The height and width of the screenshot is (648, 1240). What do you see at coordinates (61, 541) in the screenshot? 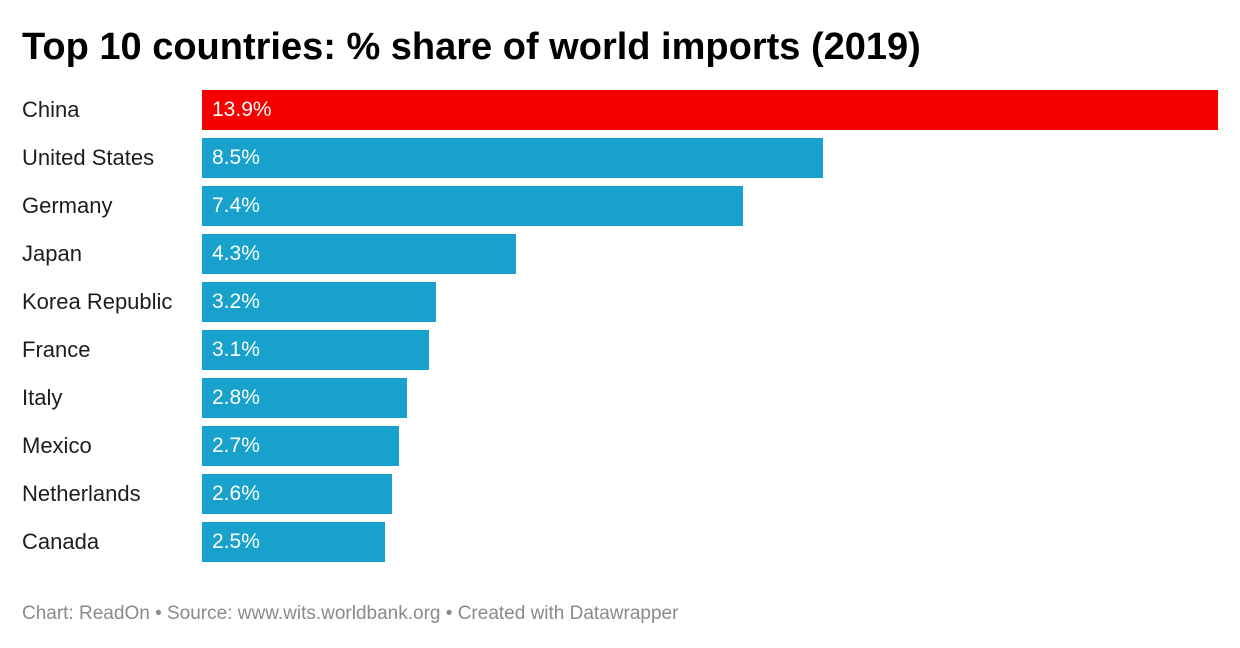
I see `category-label: Canada` at bounding box center [61, 541].